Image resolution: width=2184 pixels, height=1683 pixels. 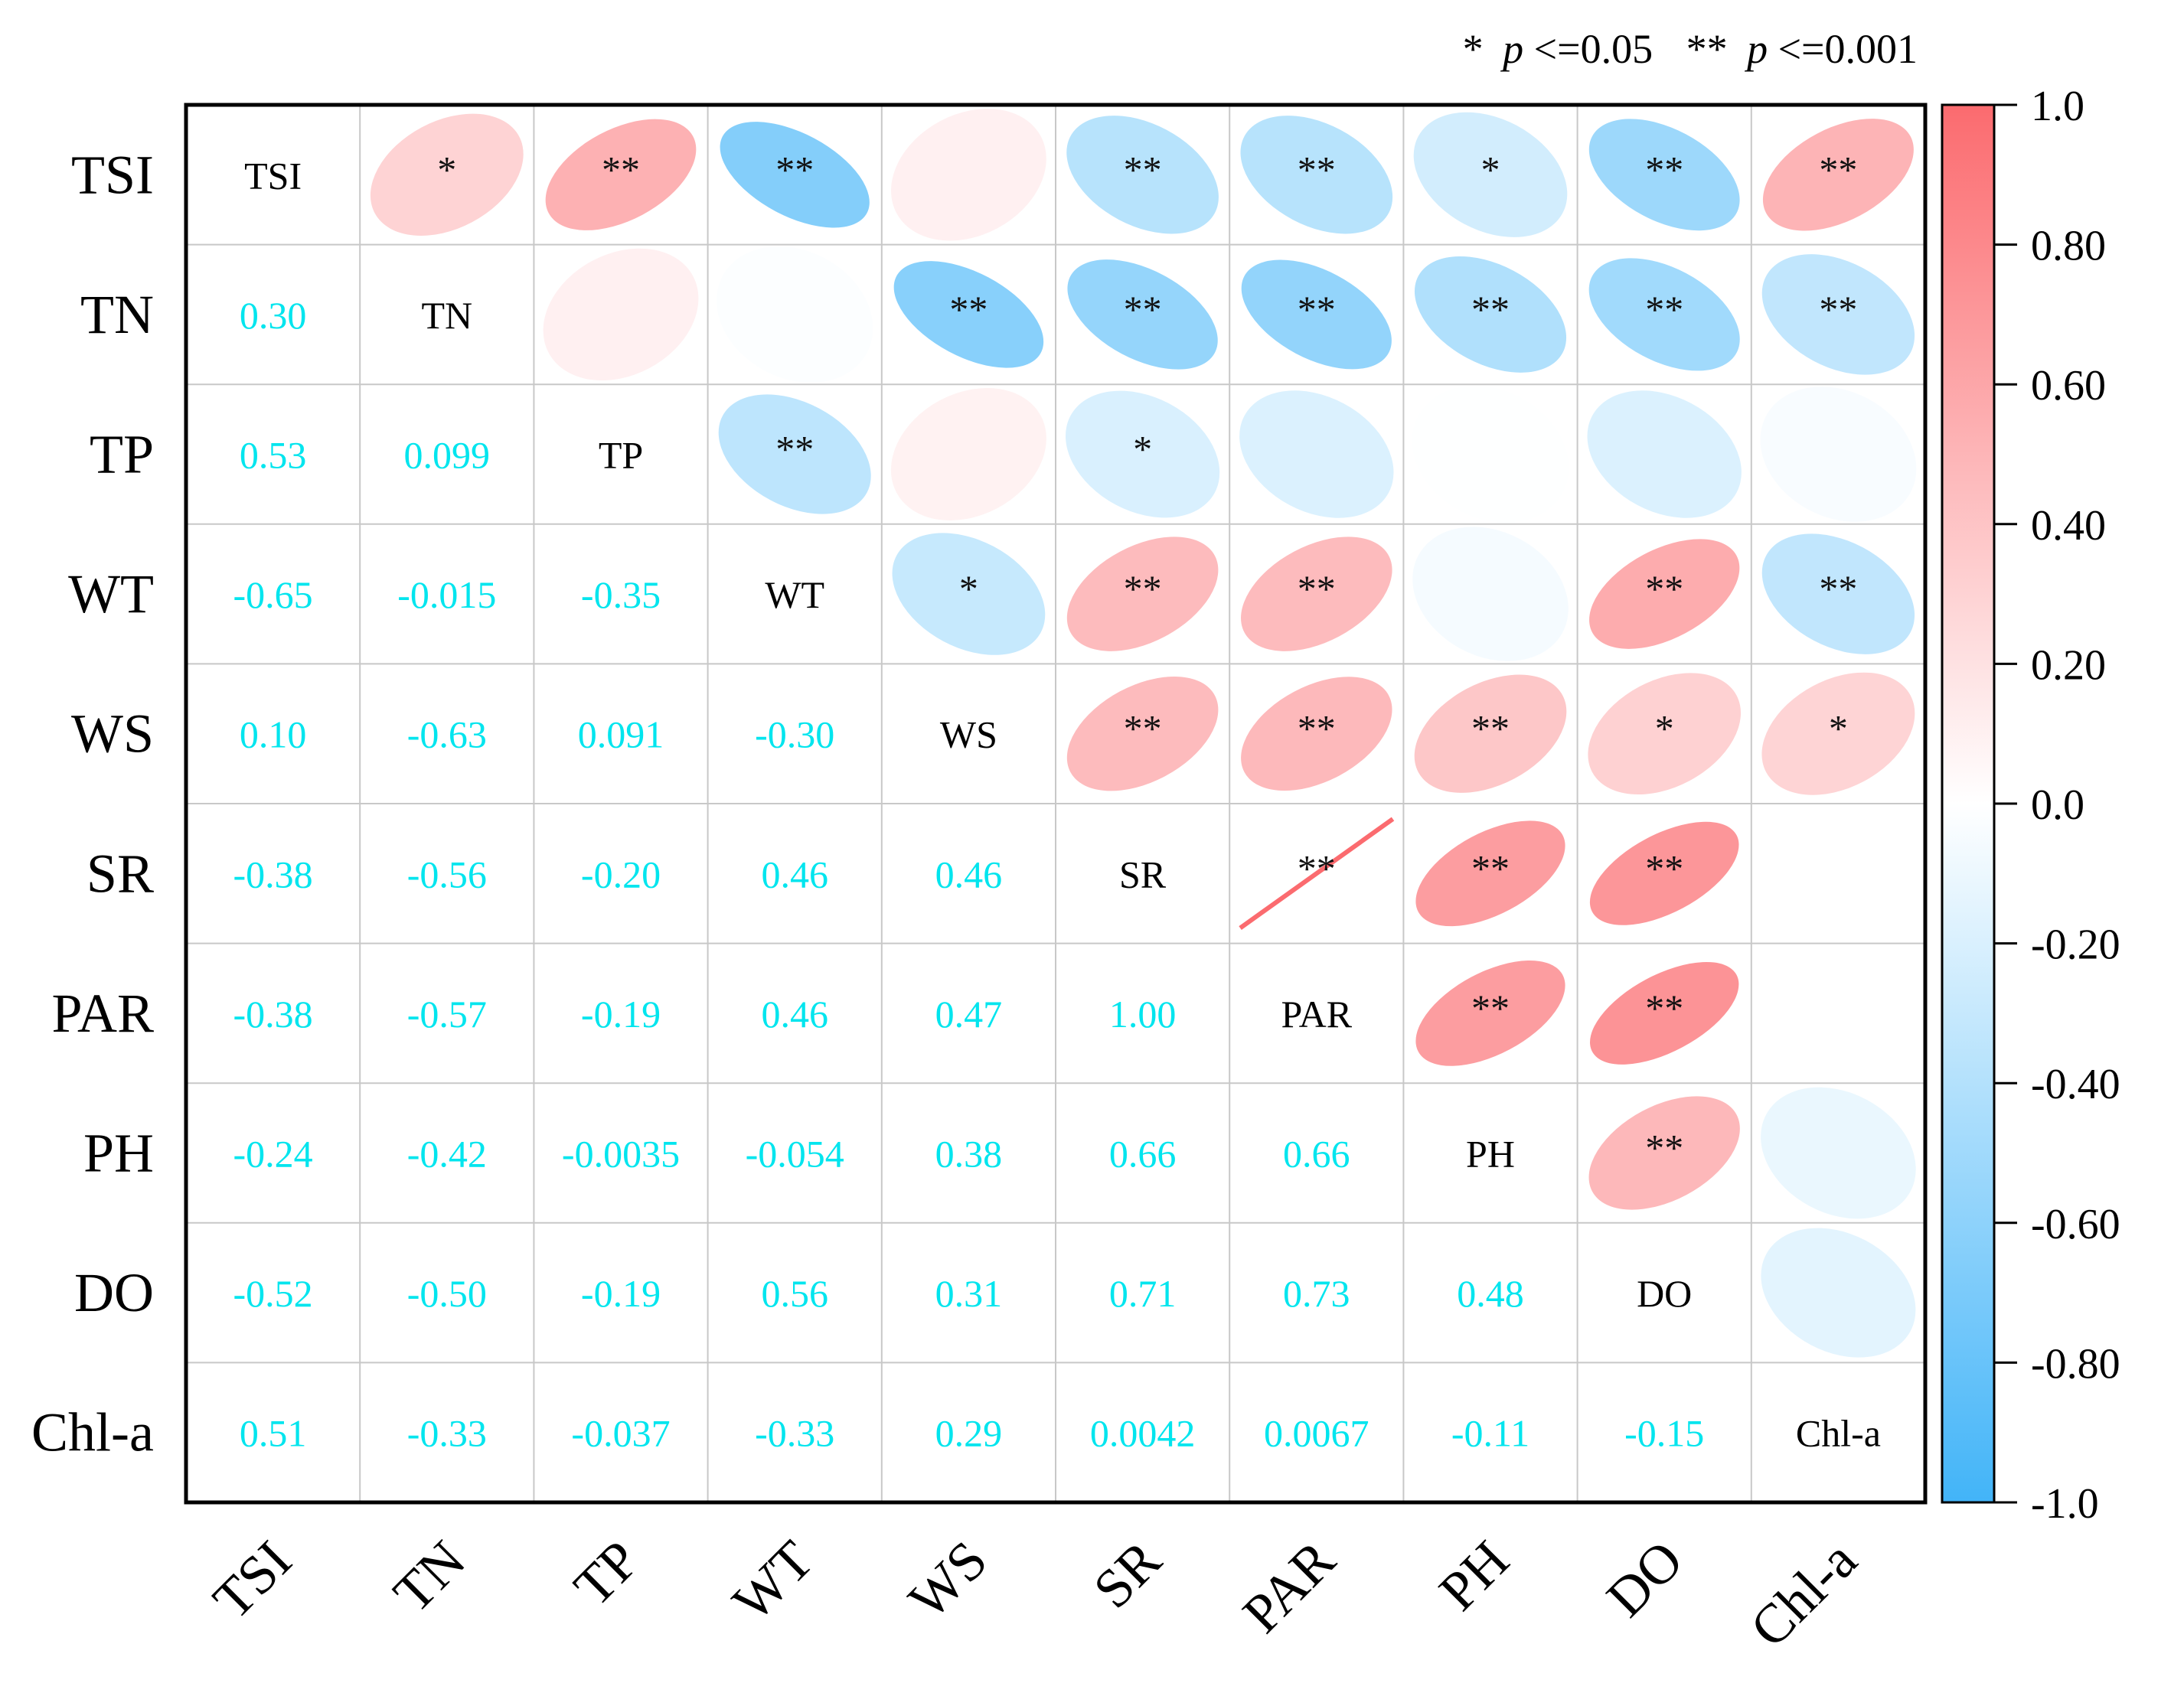 I want to click on x-tick-TN: TN, so click(x=429, y=1577).